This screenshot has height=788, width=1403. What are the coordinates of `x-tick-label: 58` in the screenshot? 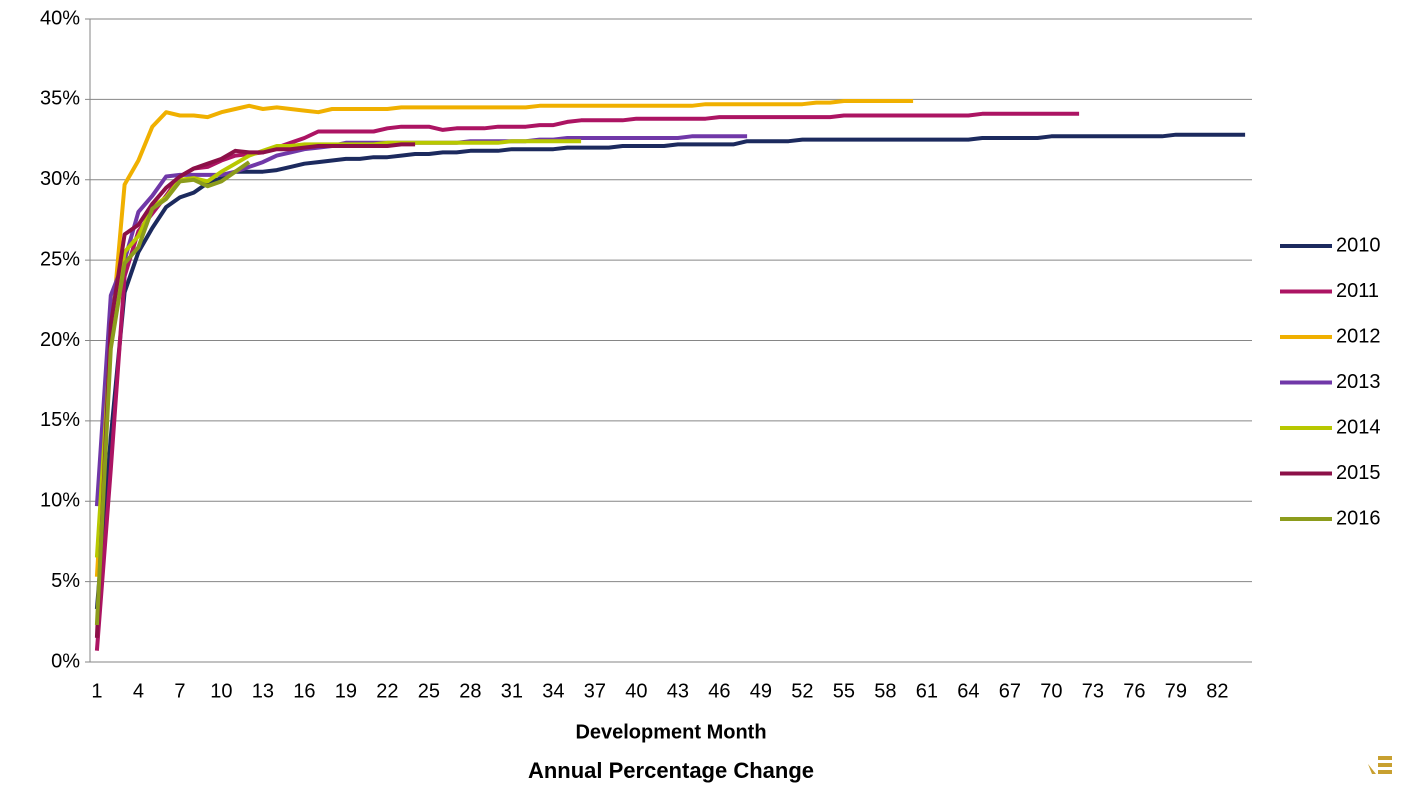 It's located at (885, 691).